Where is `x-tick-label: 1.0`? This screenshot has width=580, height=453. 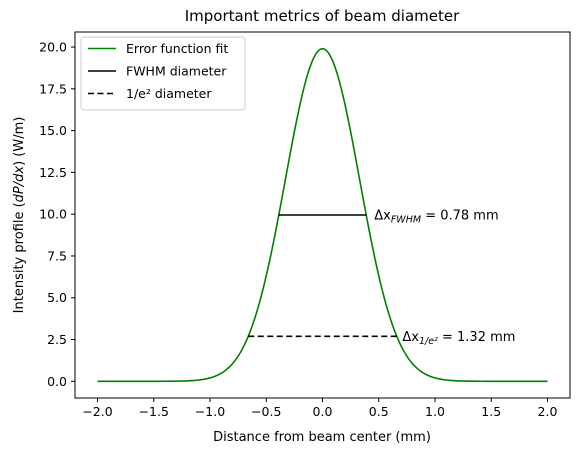 x-tick-label: 1.0 is located at coordinates (435, 411).